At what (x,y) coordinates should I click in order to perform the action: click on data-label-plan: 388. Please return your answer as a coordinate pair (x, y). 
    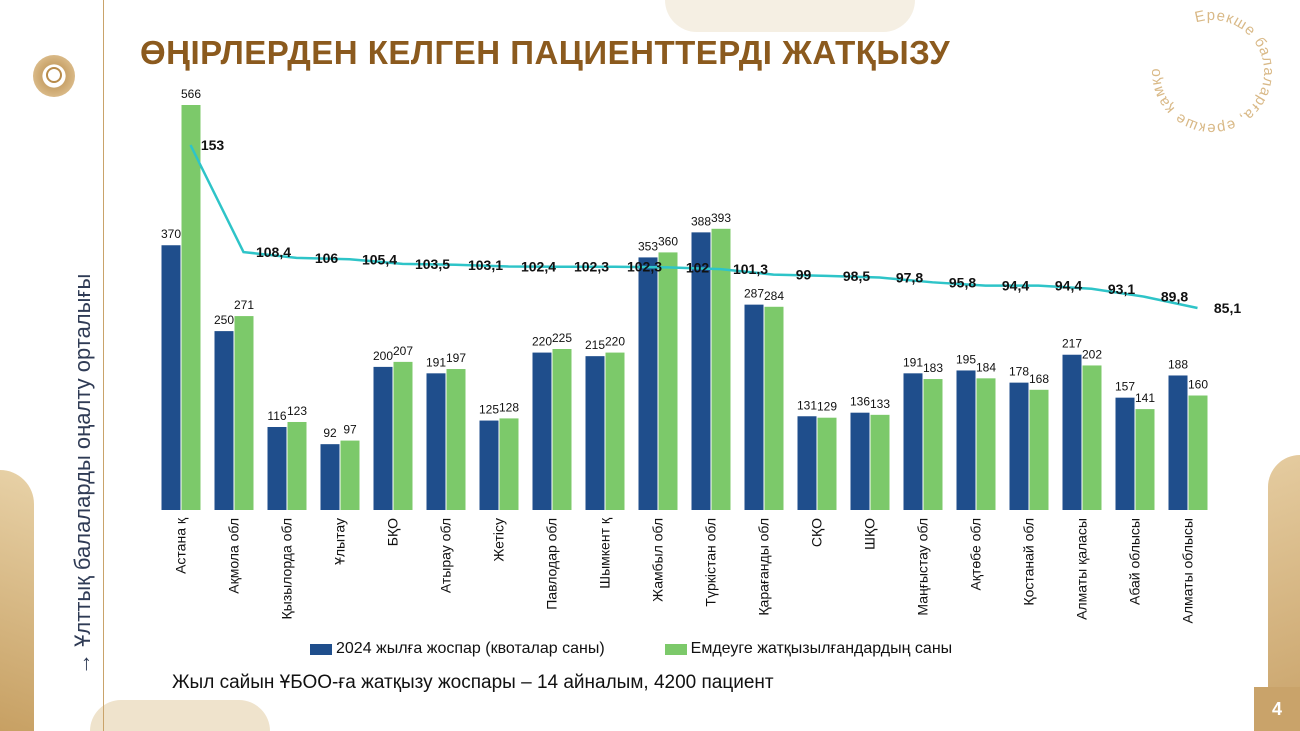
    Looking at the image, I should click on (701, 221).